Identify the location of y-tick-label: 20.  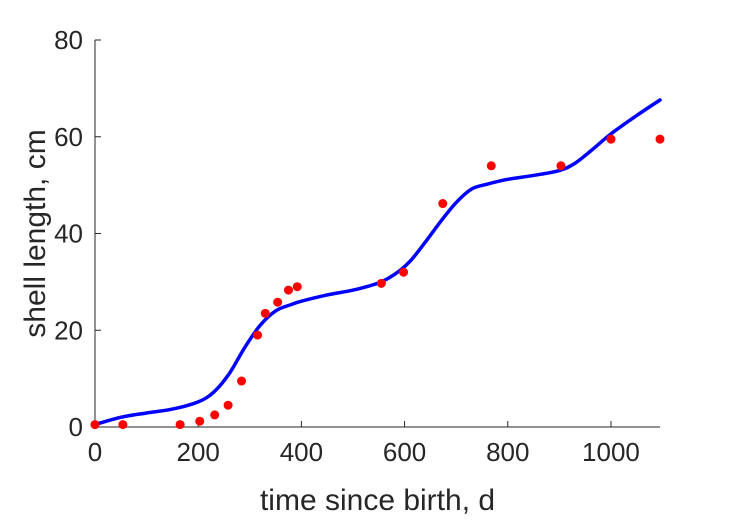
(68, 330).